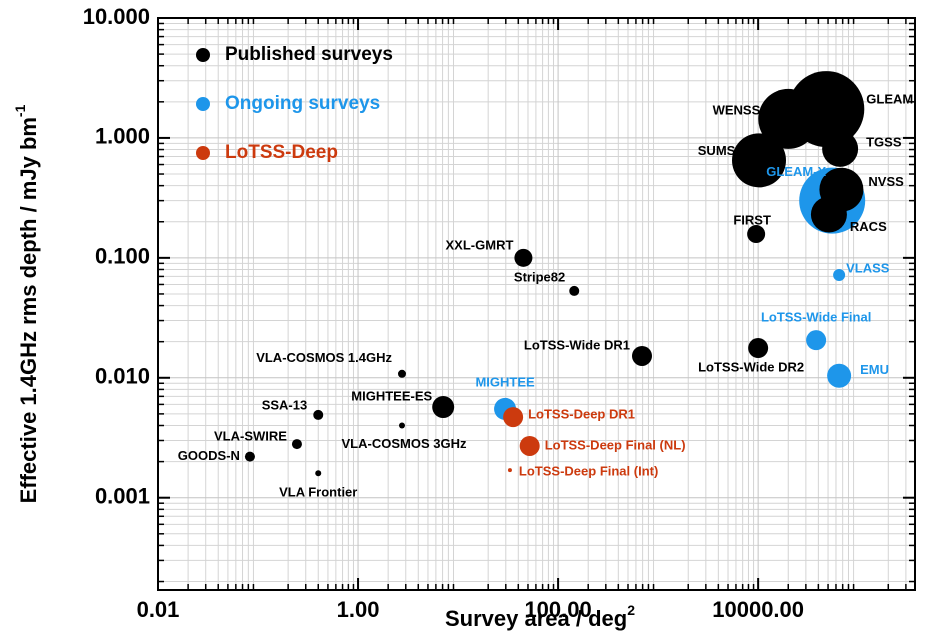  Describe the element at coordinates (391, 395) in the screenshot. I see `point-label: MIGHTEE-ES` at that location.